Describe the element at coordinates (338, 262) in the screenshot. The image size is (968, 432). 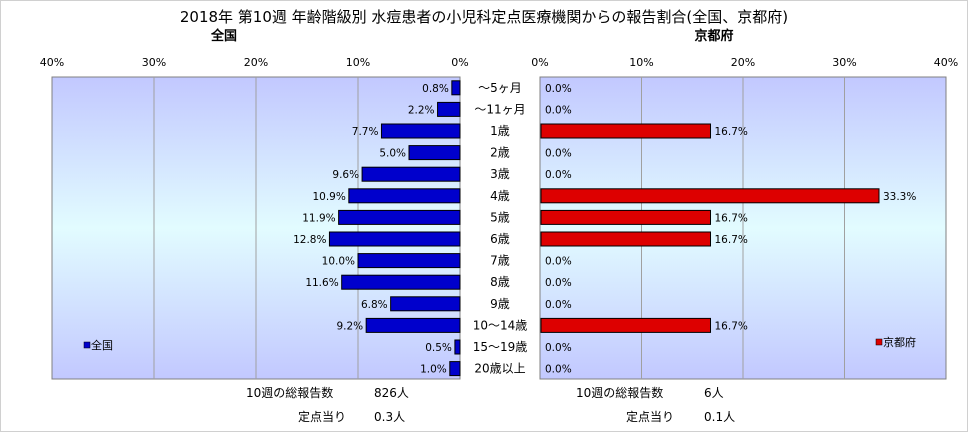
I see `left-data-label: 10.0%` at that location.